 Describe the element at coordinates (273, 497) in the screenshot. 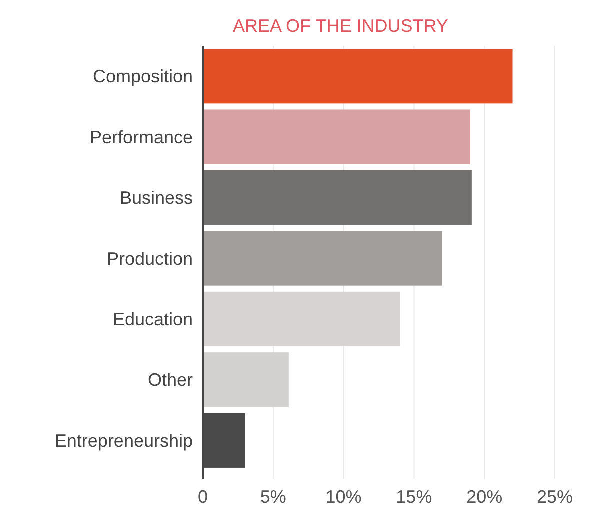

I see `x-tick-label: 5%` at that location.